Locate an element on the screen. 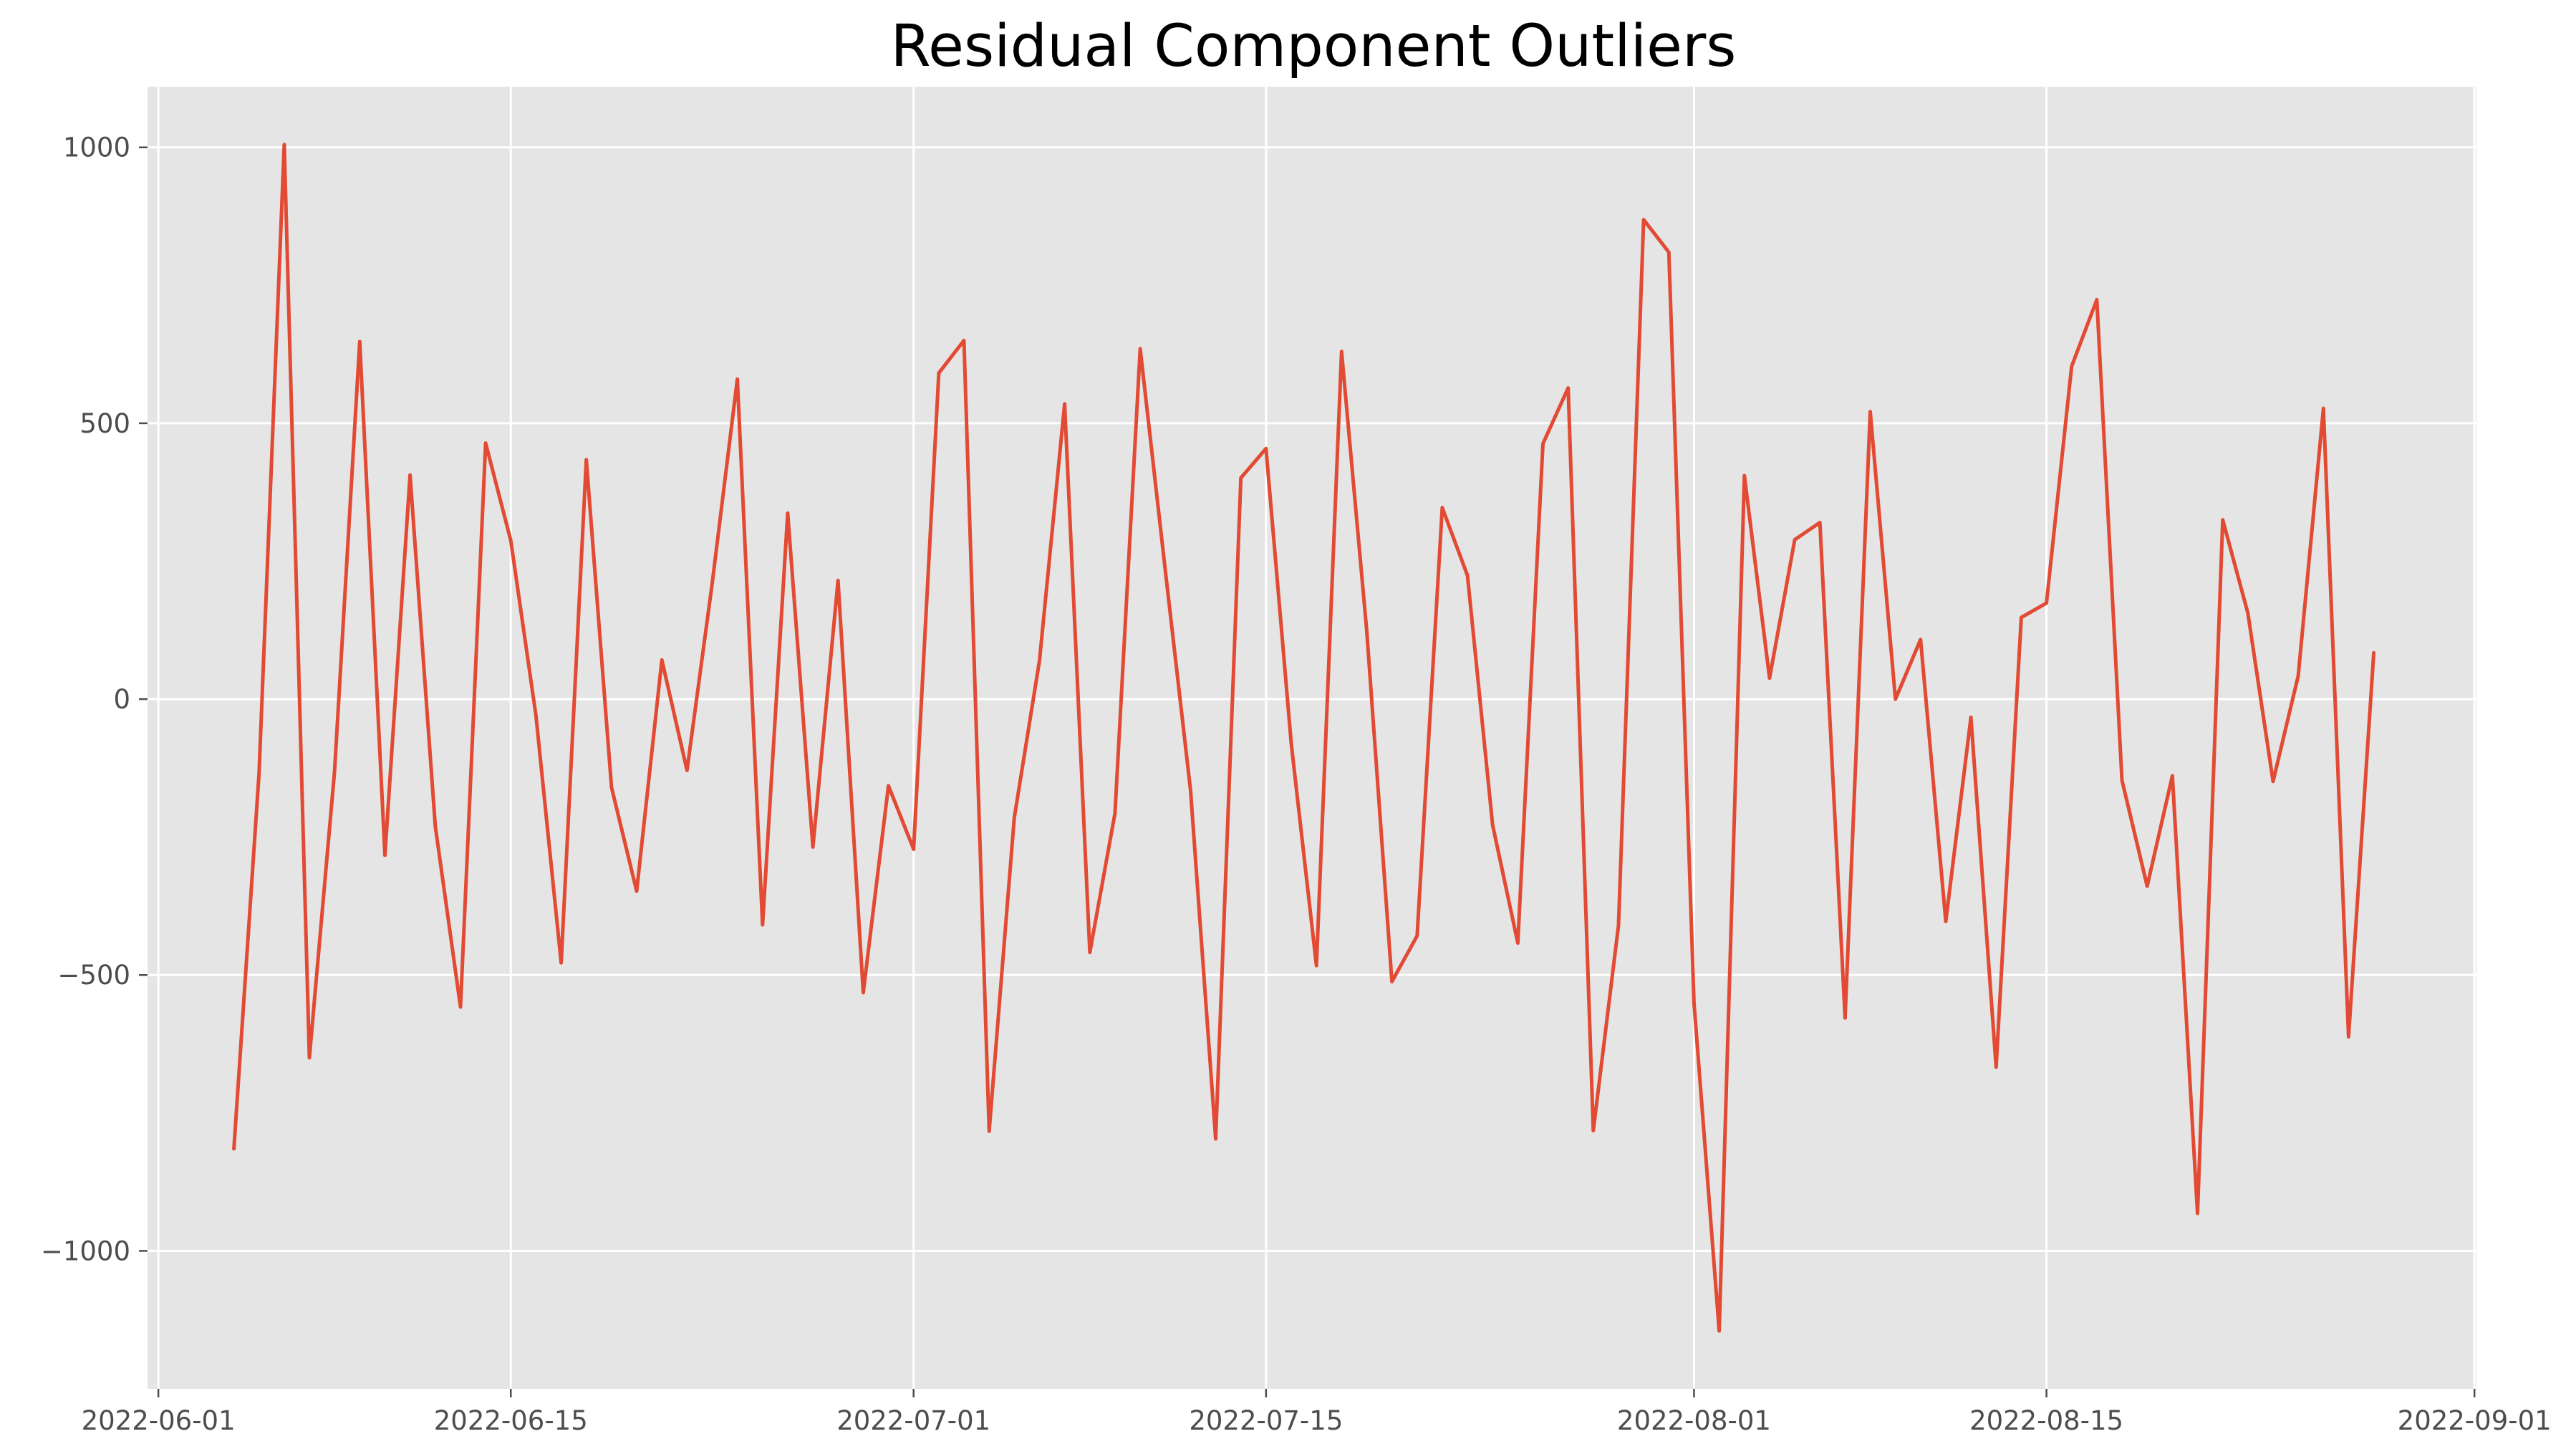  x-tick-label: 2022-06-01 is located at coordinates (159, 1420).